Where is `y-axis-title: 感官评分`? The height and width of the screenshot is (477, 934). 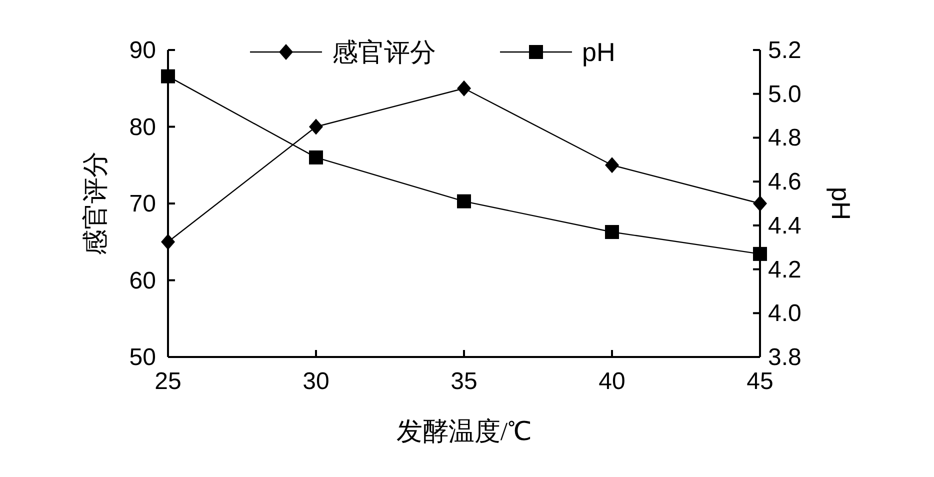
y-axis-title: 感官评分 is located at coordinates (95, 204).